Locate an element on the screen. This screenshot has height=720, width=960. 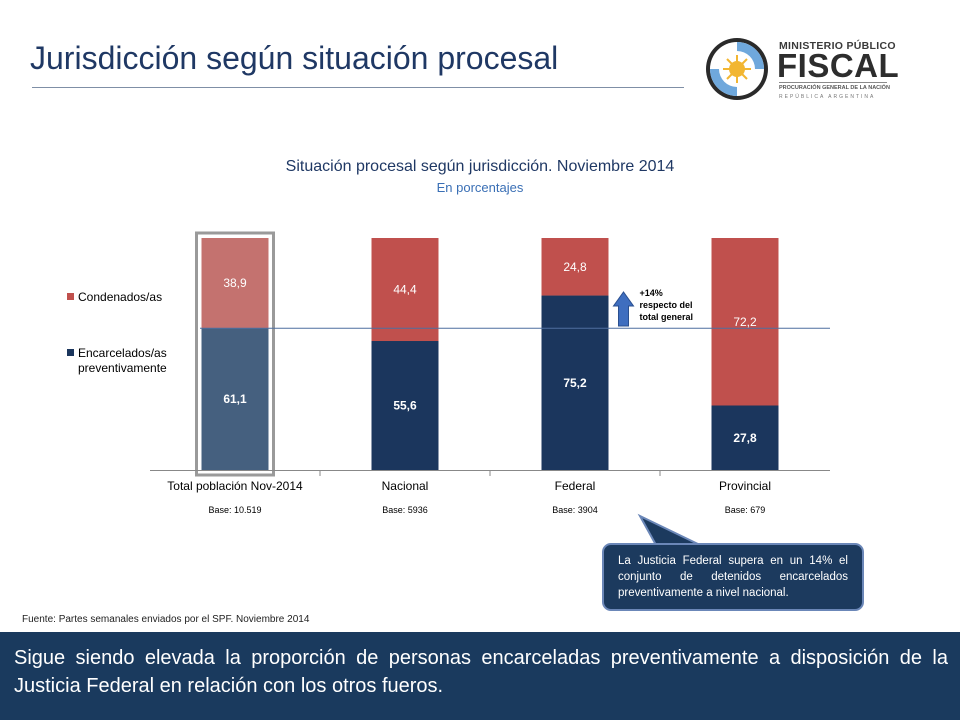
data-label: 38,9 is located at coordinates (235, 283).